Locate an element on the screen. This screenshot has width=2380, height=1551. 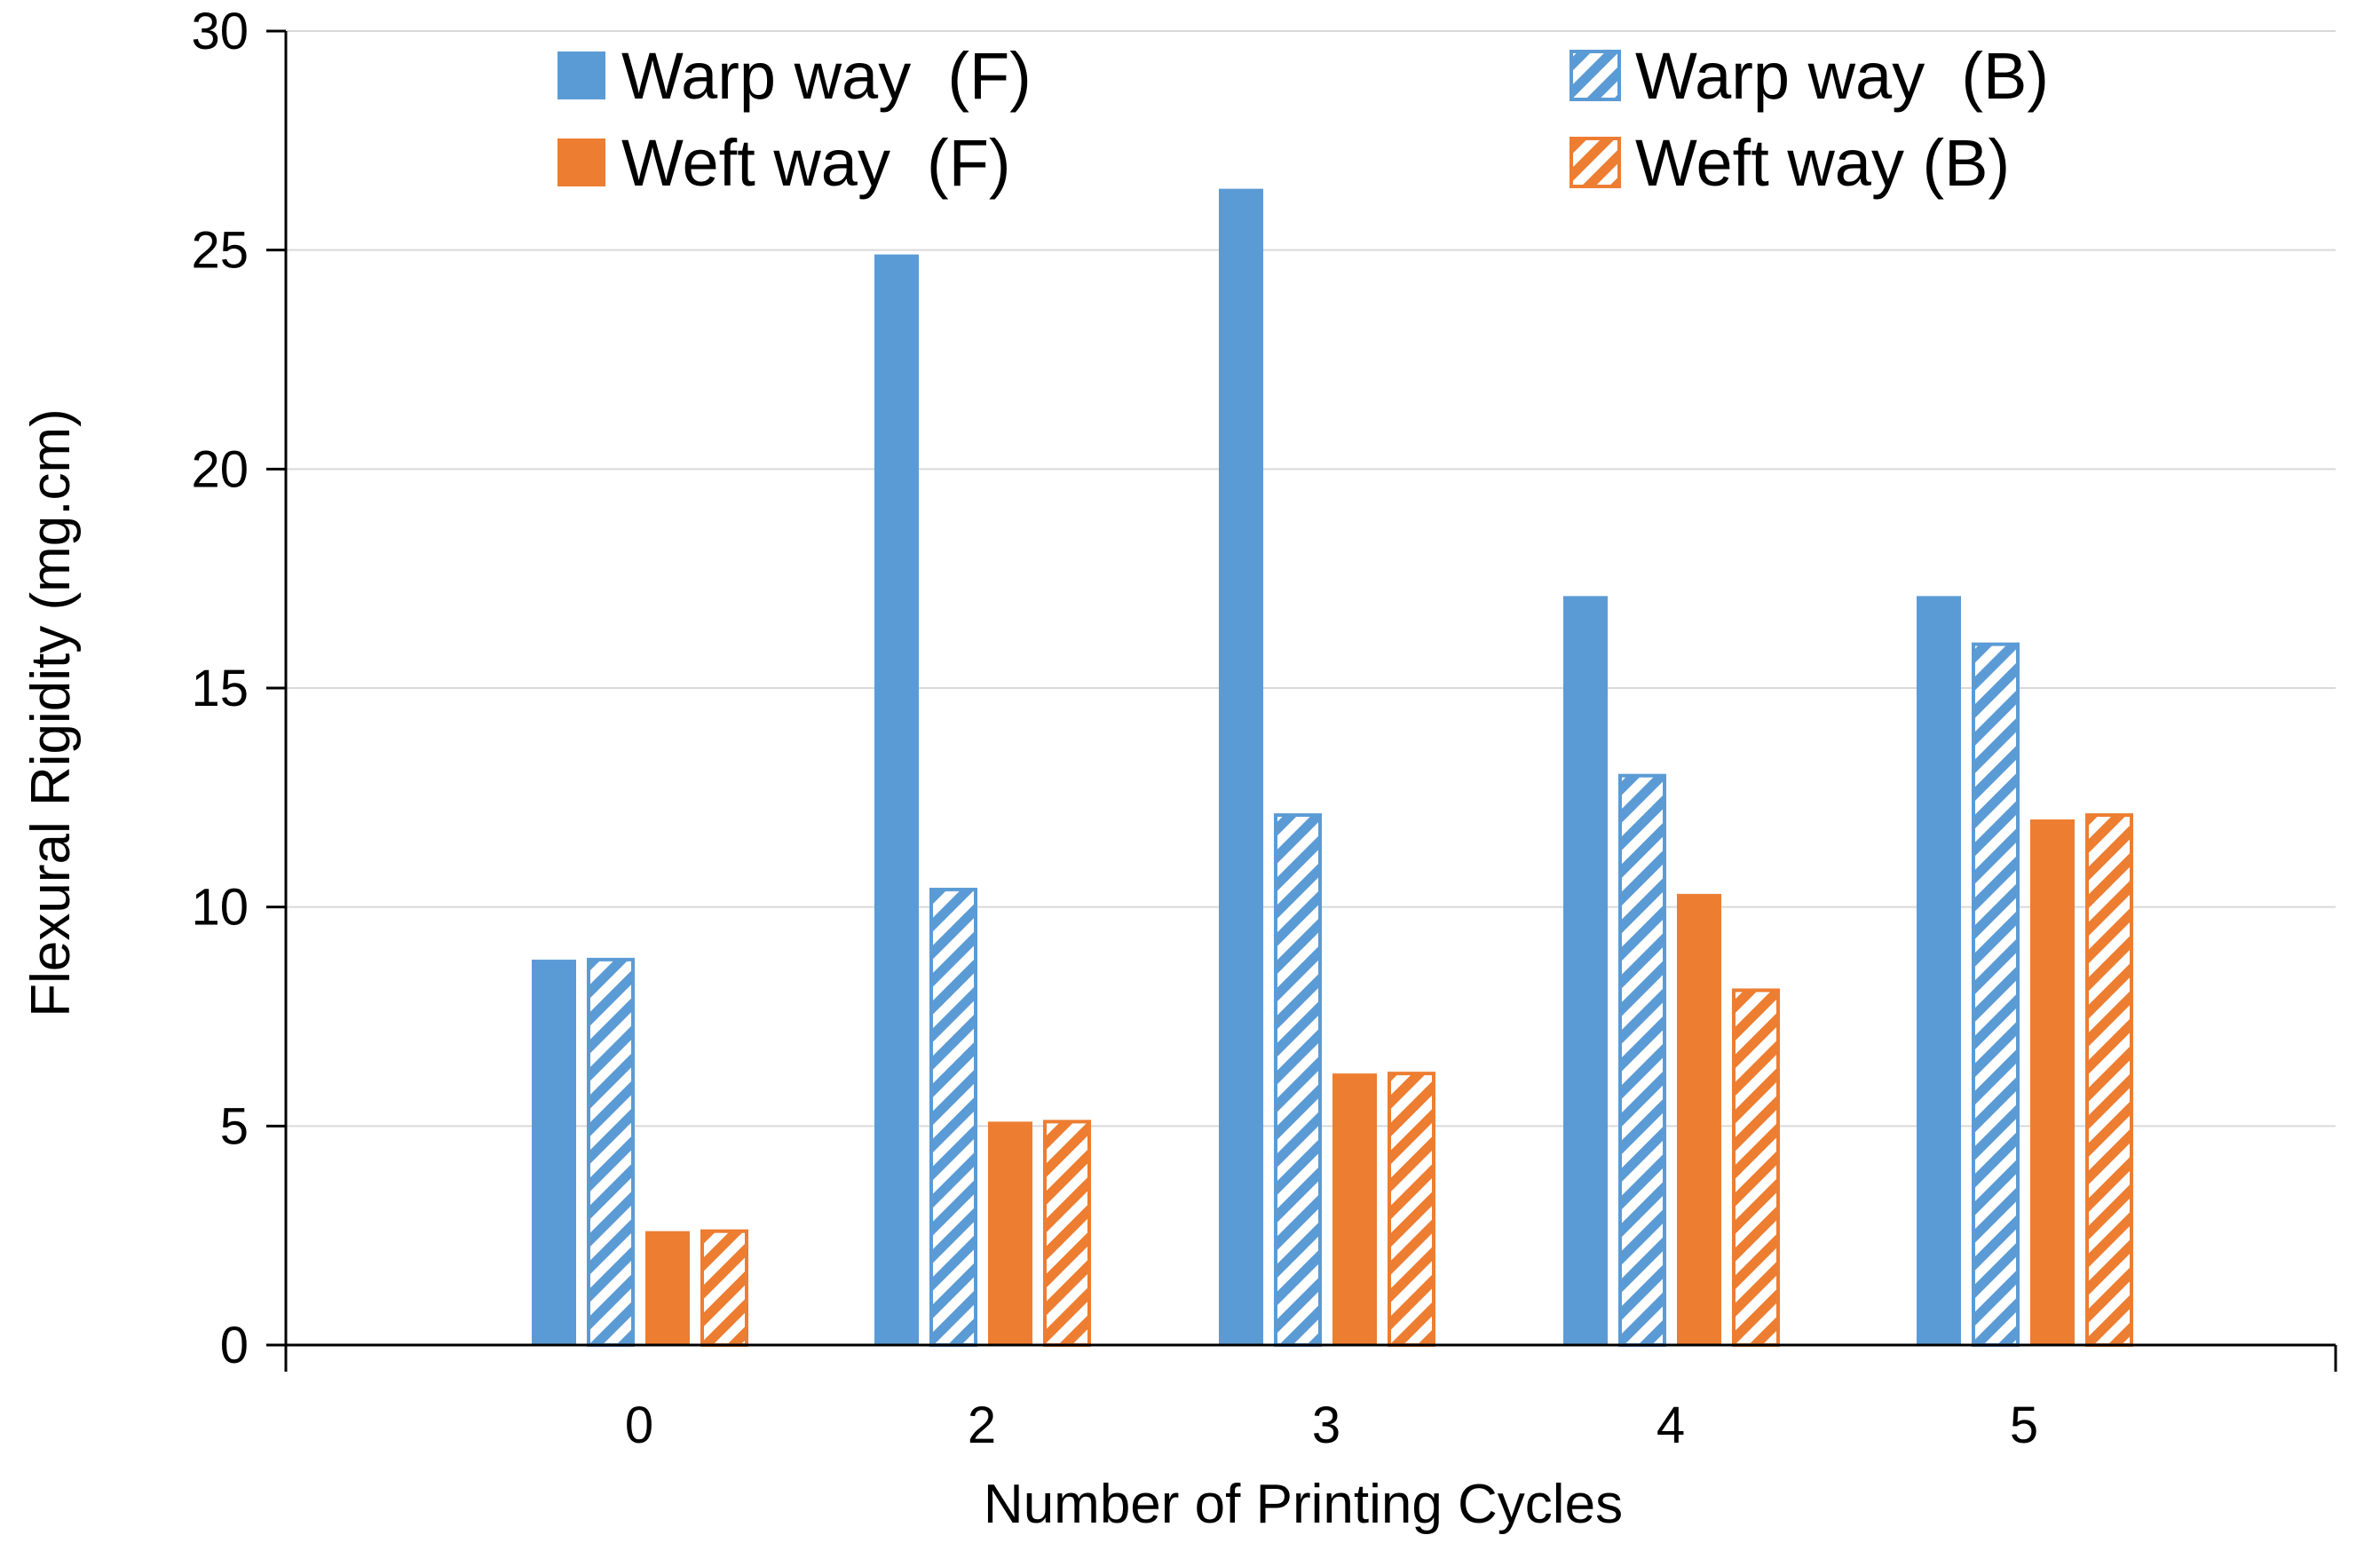
y-tick-label: 15 is located at coordinates (220, 688).